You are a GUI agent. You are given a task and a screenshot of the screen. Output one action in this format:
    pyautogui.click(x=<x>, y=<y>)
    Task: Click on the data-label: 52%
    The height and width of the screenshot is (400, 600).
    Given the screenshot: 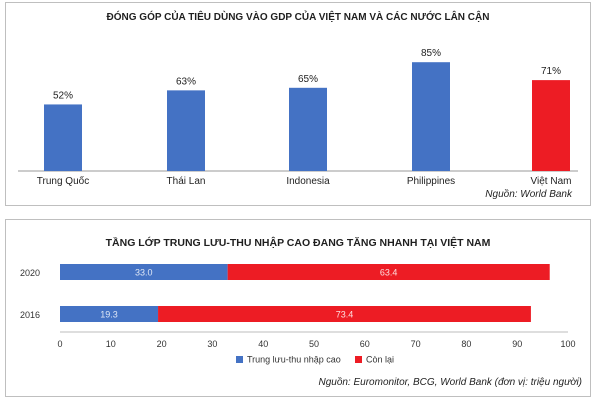 What is the action you would take?
    pyautogui.click(x=63, y=95)
    